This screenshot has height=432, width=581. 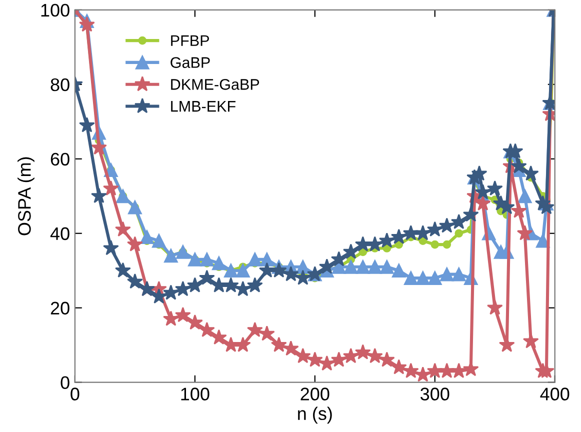 I want to click on x-axis-title: n (s), so click(x=315, y=415).